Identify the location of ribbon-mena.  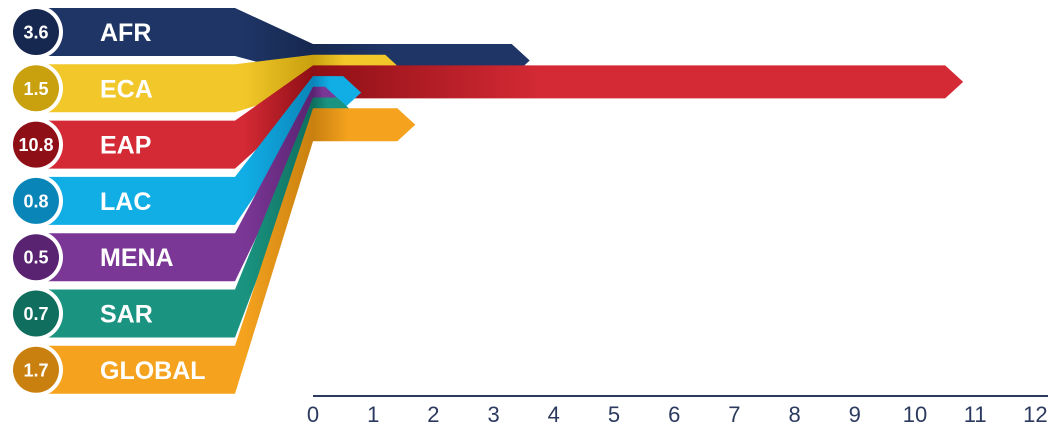
(174, 184).